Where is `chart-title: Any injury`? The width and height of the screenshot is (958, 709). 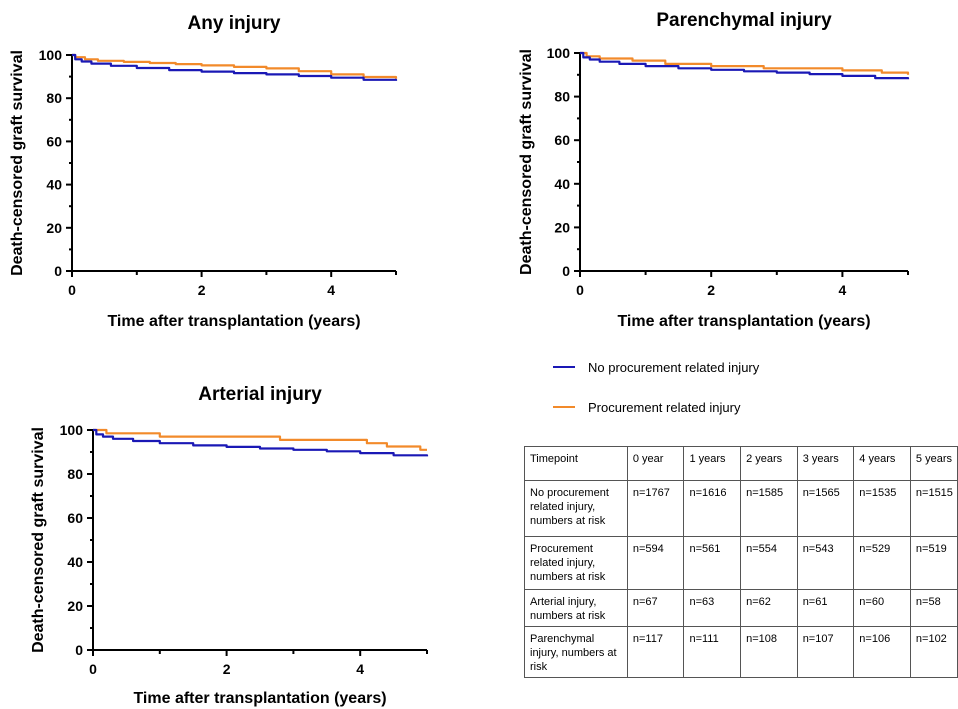 chart-title: Any injury is located at coordinates (234, 23).